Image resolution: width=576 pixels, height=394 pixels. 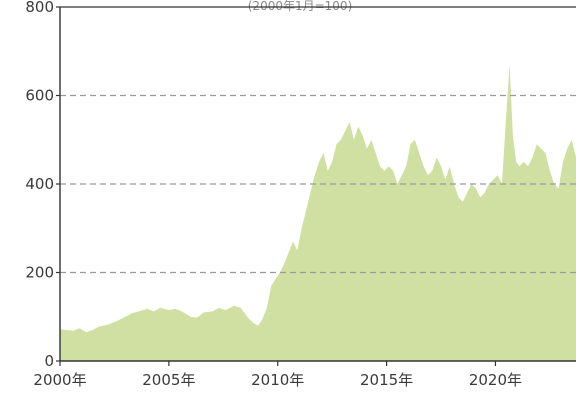 I want to click on y-tick-label-400: 400, so click(x=39, y=184).